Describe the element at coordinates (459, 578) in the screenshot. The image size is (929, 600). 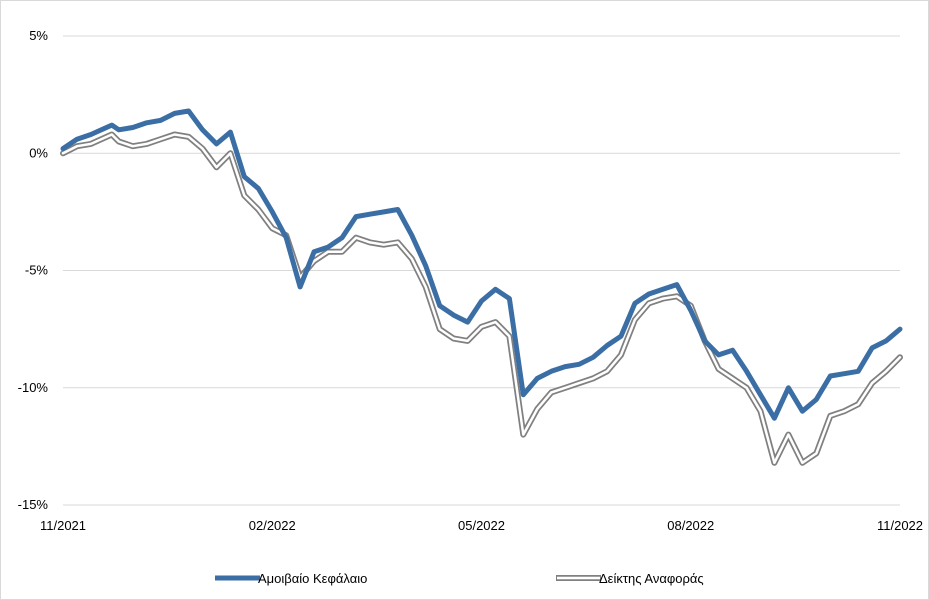
I see `legend: Αμοιβαίο Κεφάλαιο Δείκτης Αναφοράς` at that location.